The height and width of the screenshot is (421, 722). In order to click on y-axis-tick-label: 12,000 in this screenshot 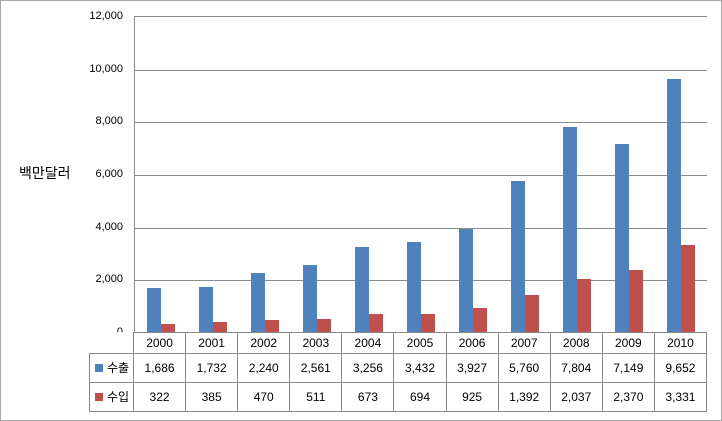, I will do `click(106, 16)`.